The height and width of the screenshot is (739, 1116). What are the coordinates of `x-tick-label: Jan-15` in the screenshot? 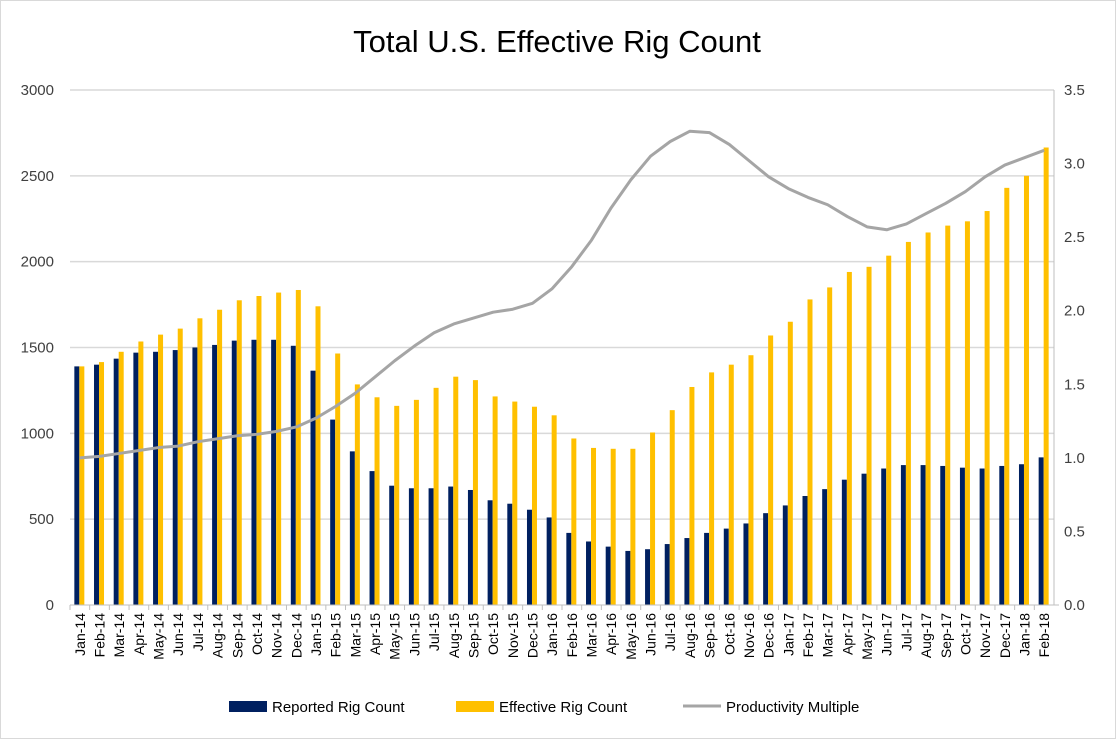 It's located at (316, 634).